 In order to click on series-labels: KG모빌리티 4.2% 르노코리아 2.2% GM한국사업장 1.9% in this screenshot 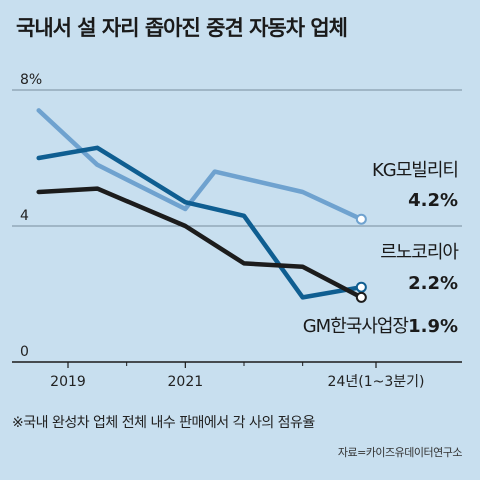, I will do `click(382, 248)`.